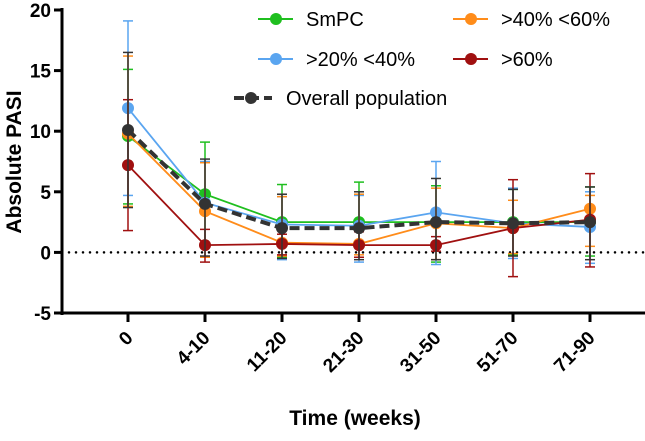 The height and width of the screenshot is (441, 645). I want to click on legend-label: SmPC, so click(335, 20).